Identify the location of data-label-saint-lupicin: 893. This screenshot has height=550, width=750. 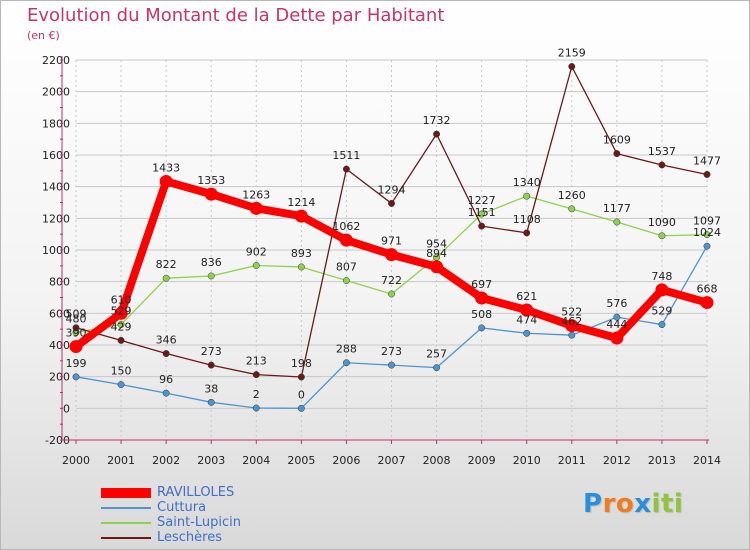
(301, 253).